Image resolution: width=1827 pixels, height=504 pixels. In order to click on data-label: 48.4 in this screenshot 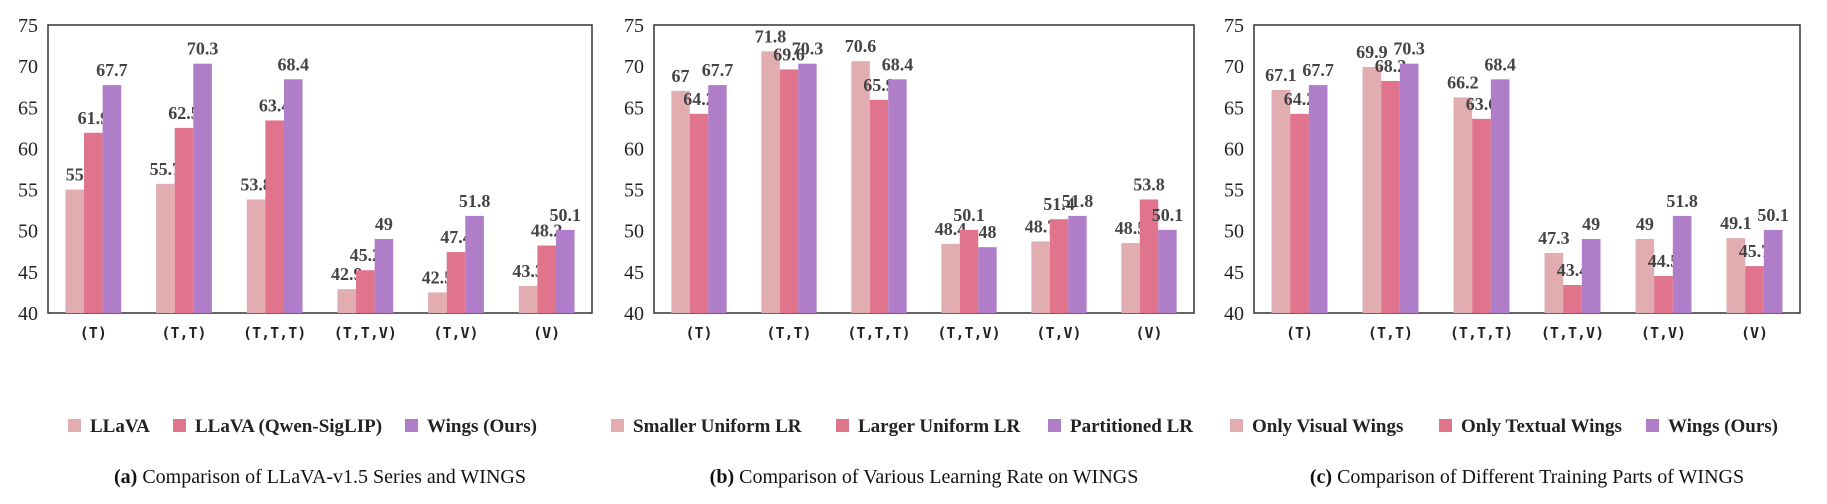, I will do `click(951, 229)`.